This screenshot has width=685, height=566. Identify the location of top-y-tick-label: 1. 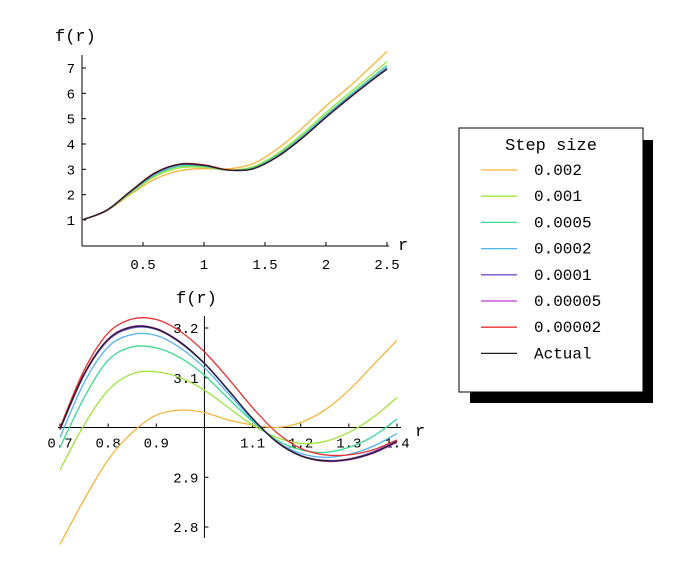
(71, 222).